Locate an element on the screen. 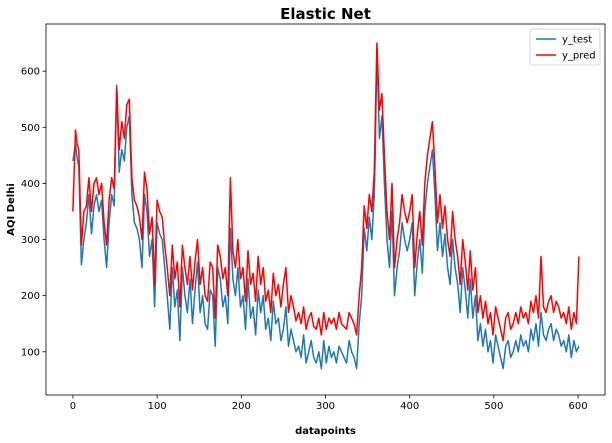  y-tick-label: 500 is located at coordinates (30, 128).